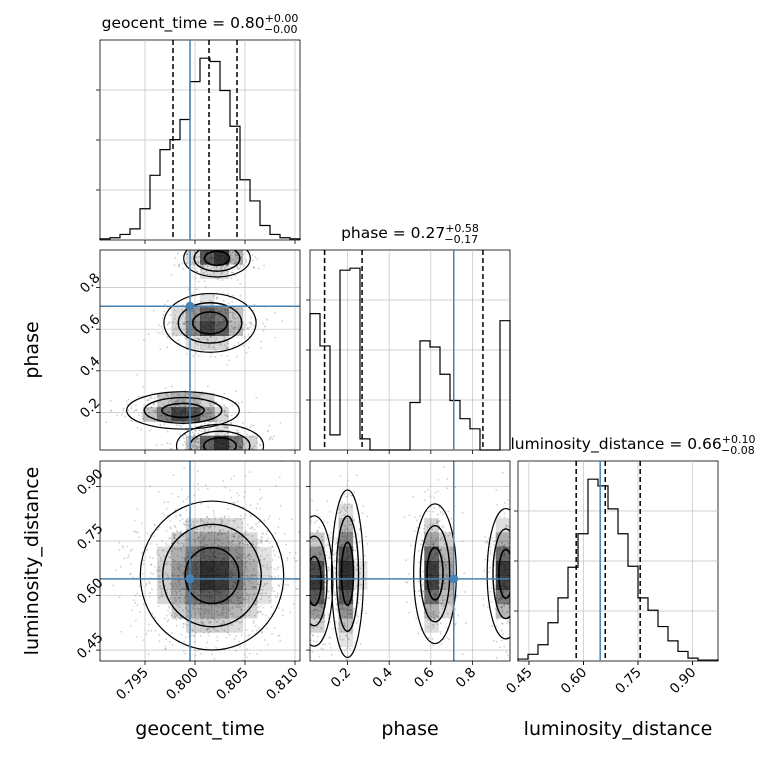  What do you see at coordinates (132, 684) in the screenshot?
I see `x-tick-label: 0.795` at bounding box center [132, 684].